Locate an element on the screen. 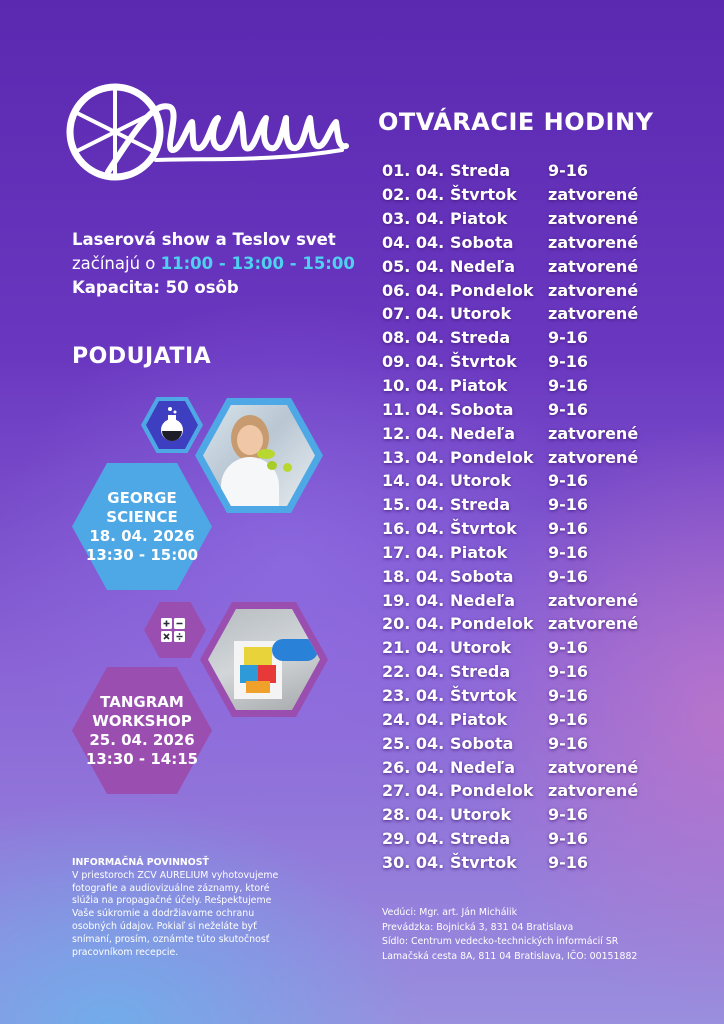  hours-date: 29. 04. is located at coordinates (413, 839).